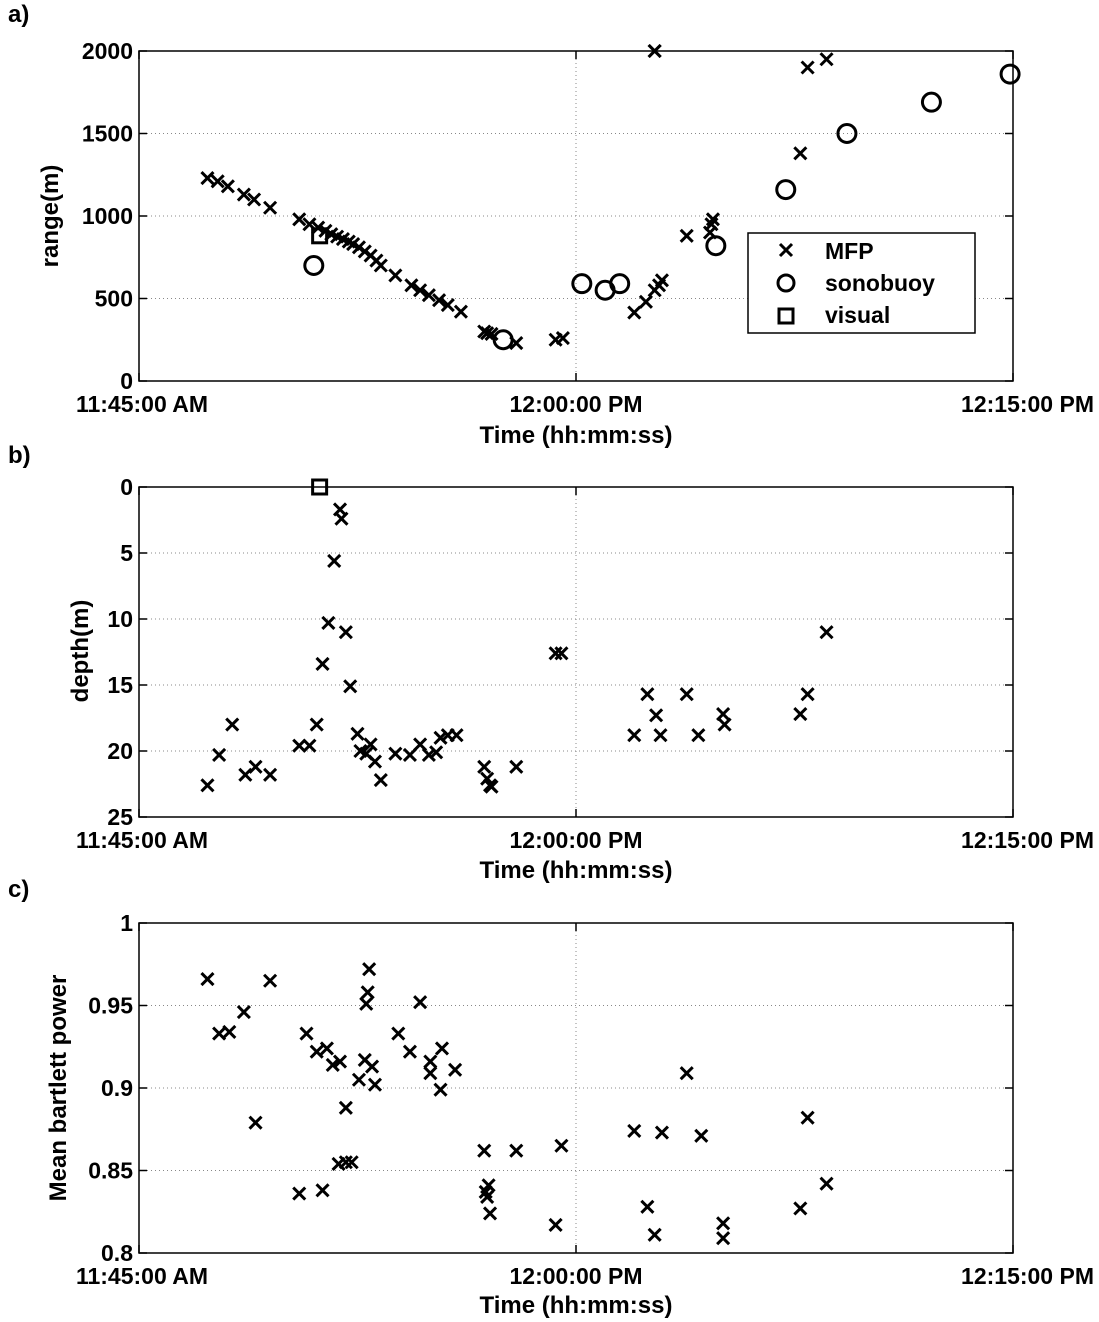 The height and width of the screenshot is (1322, 1099). I want to click on y-tick-label: 1500, so click(107, 134).